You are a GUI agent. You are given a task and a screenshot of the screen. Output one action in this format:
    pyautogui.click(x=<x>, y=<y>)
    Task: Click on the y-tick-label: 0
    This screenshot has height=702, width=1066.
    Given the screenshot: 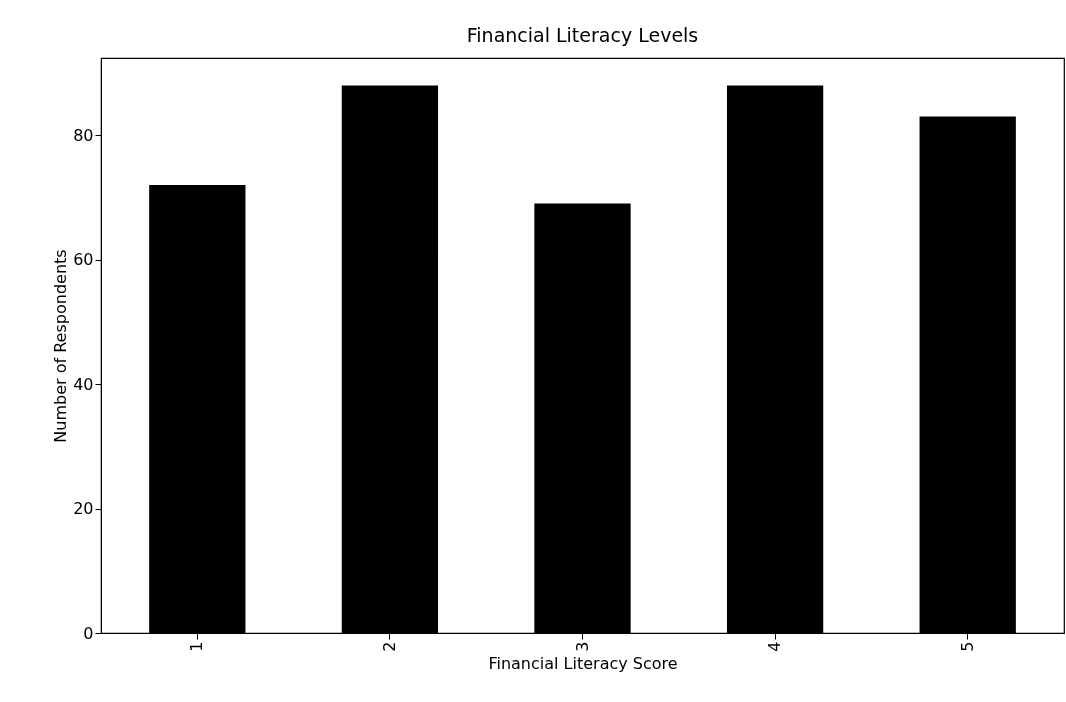 What is the action you would take?
    pyautogui.click(x=88, y=633)
    